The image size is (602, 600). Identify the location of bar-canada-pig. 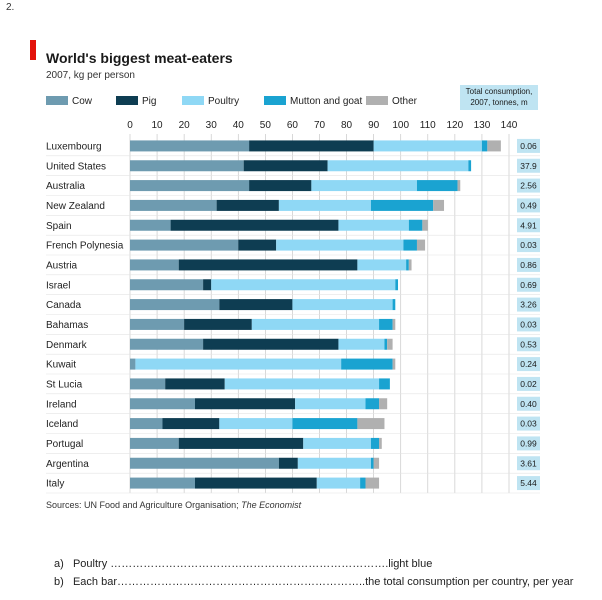
(256, 305).